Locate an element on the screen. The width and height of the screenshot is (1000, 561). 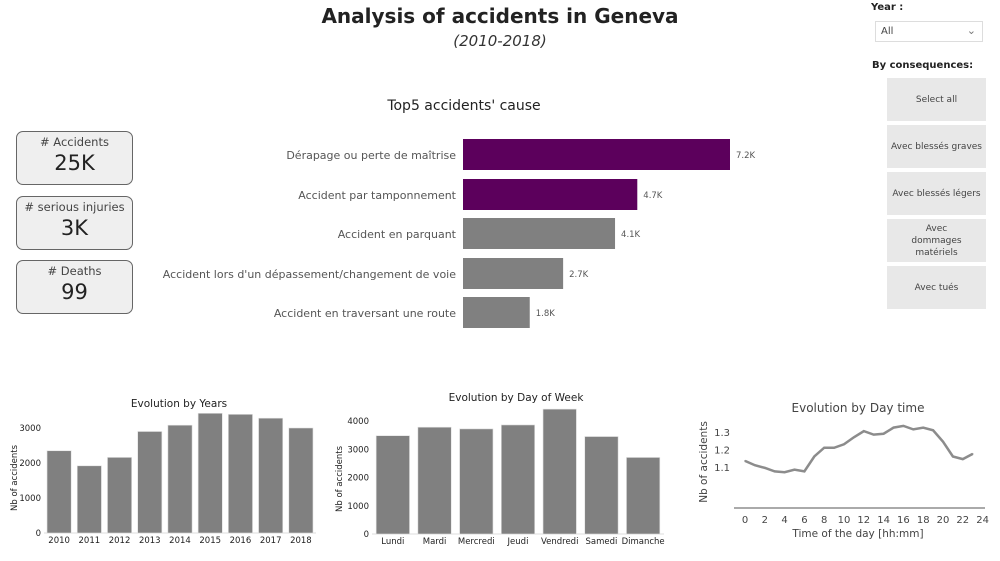
kpi-card-serious-injuries: # serious injuries 3K is located at coordinates (74, 223).